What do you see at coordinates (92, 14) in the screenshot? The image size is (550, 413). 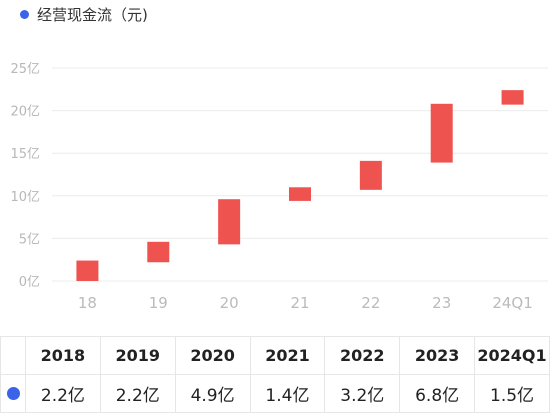 I see `legend-label: 经营现金流（元)` at bounding box center [92, 14].